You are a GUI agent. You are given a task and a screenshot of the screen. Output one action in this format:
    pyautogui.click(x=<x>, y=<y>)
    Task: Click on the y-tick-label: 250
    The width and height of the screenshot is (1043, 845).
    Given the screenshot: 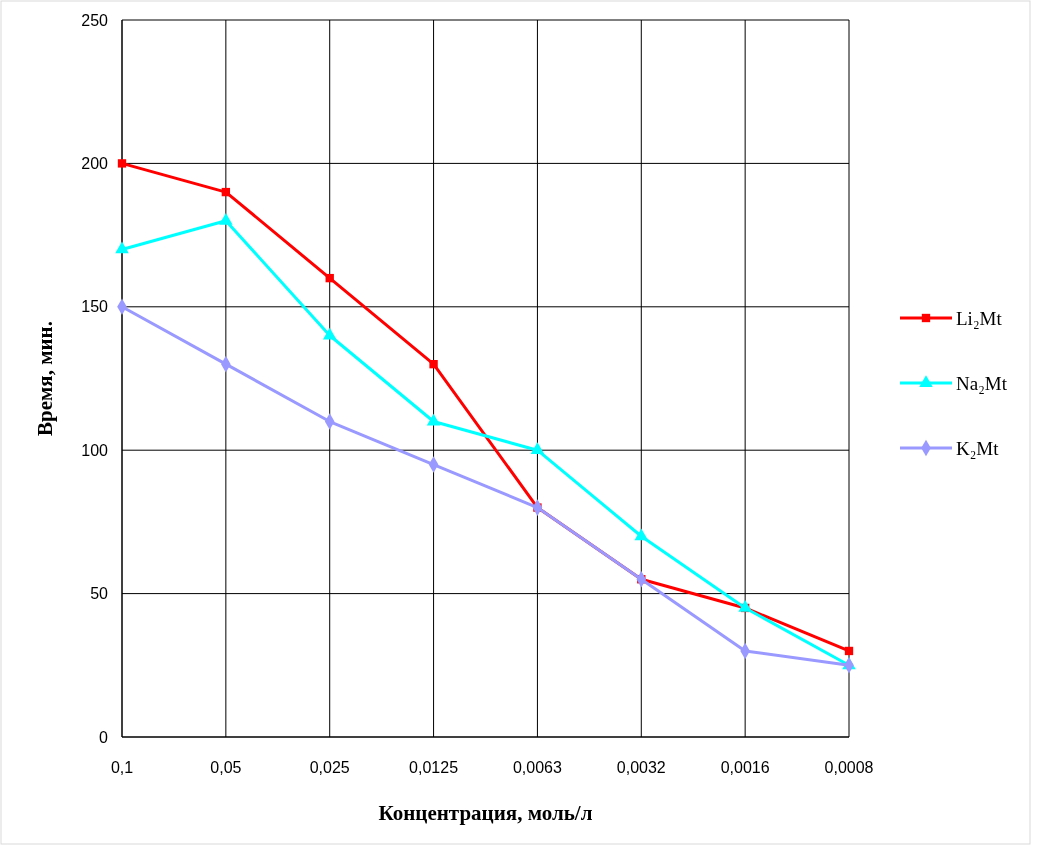 What is the action you would take?
    pyautogui.click(x=95, y=20)
    